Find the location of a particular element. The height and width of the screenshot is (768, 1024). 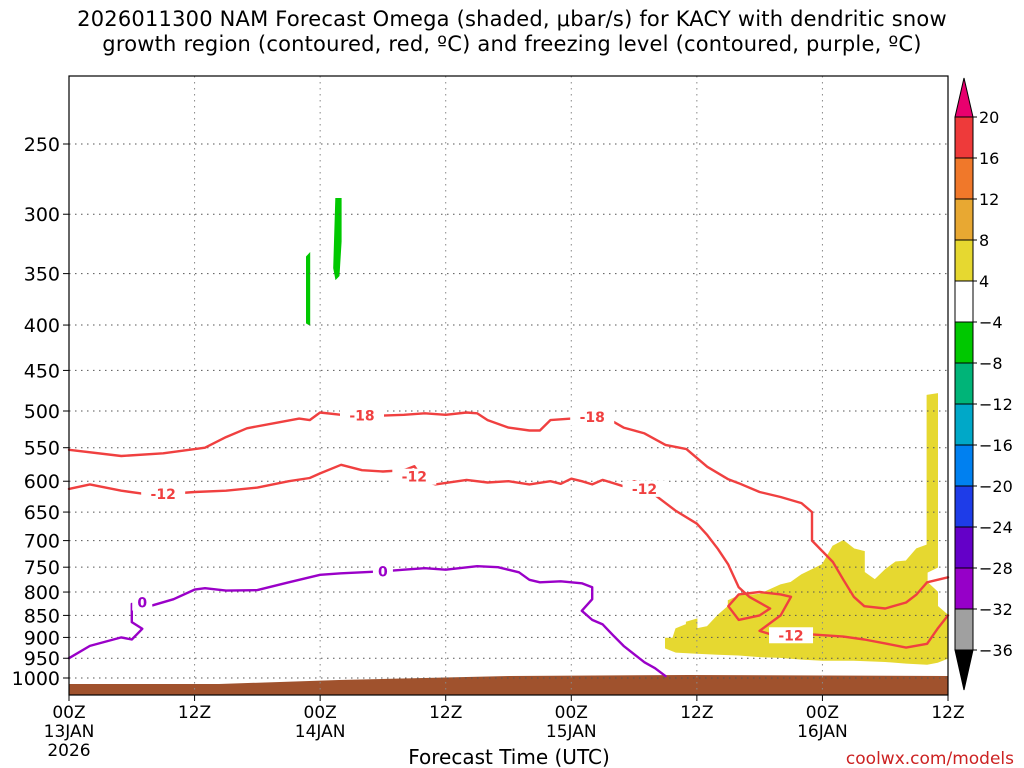

y-tick-label-800: 800 is located at coordinates (42, 593).